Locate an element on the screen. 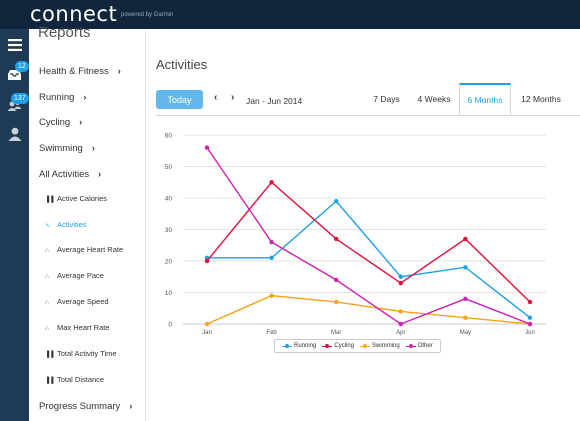 The height and width of the screenshot is (421, 580). legend-item-cycling: Cycling is located at coordinates (338, 346).